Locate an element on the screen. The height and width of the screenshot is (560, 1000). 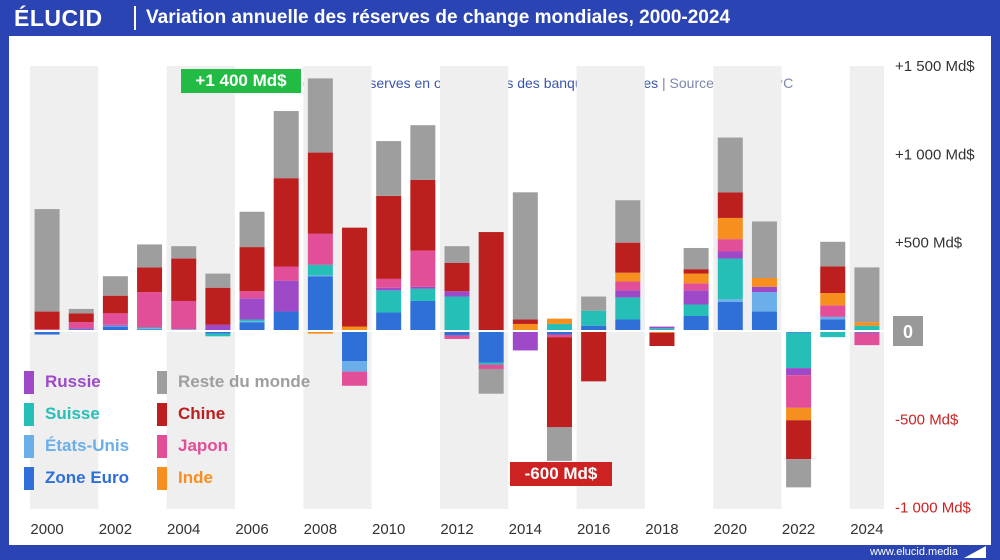
legend-label: Russie is located at coordinates (73, 381).